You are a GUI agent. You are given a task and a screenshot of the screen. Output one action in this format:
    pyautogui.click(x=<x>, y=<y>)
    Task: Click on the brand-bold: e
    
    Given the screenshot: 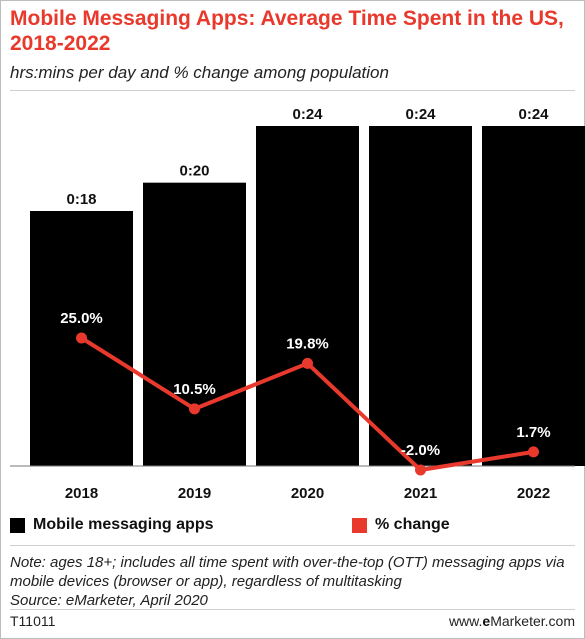 What is the action you would take?
    pyautogui.click(x=486, y=621)
    